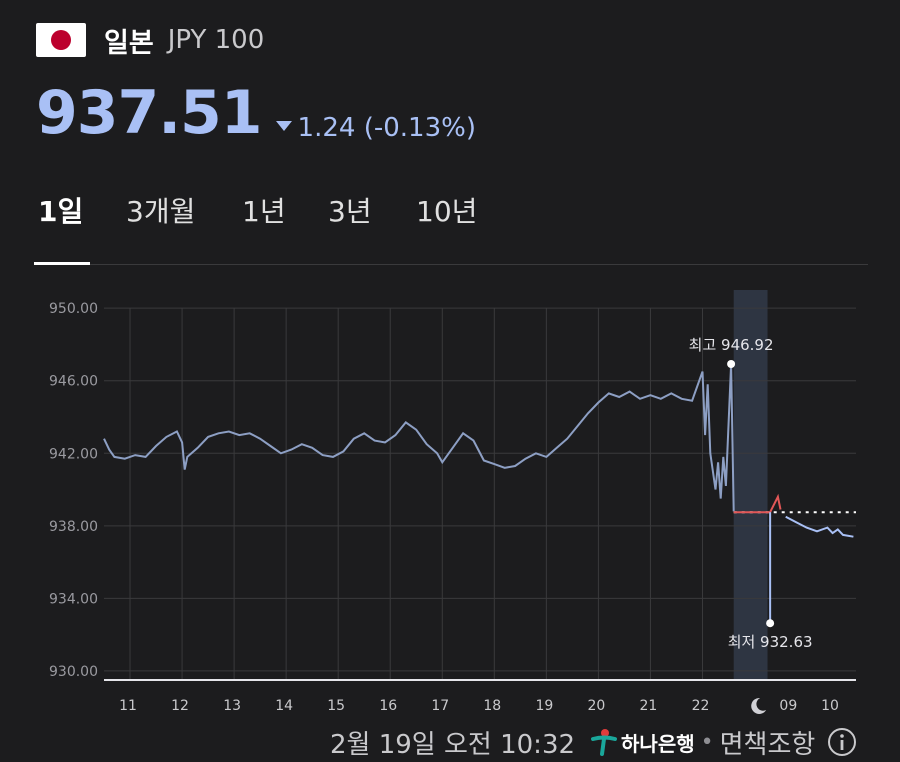 This screenshot has width=900, height=762. Describe the element at coordinates (232, 706) in the screenshot. I see `x-tick-label: 13` at that location.